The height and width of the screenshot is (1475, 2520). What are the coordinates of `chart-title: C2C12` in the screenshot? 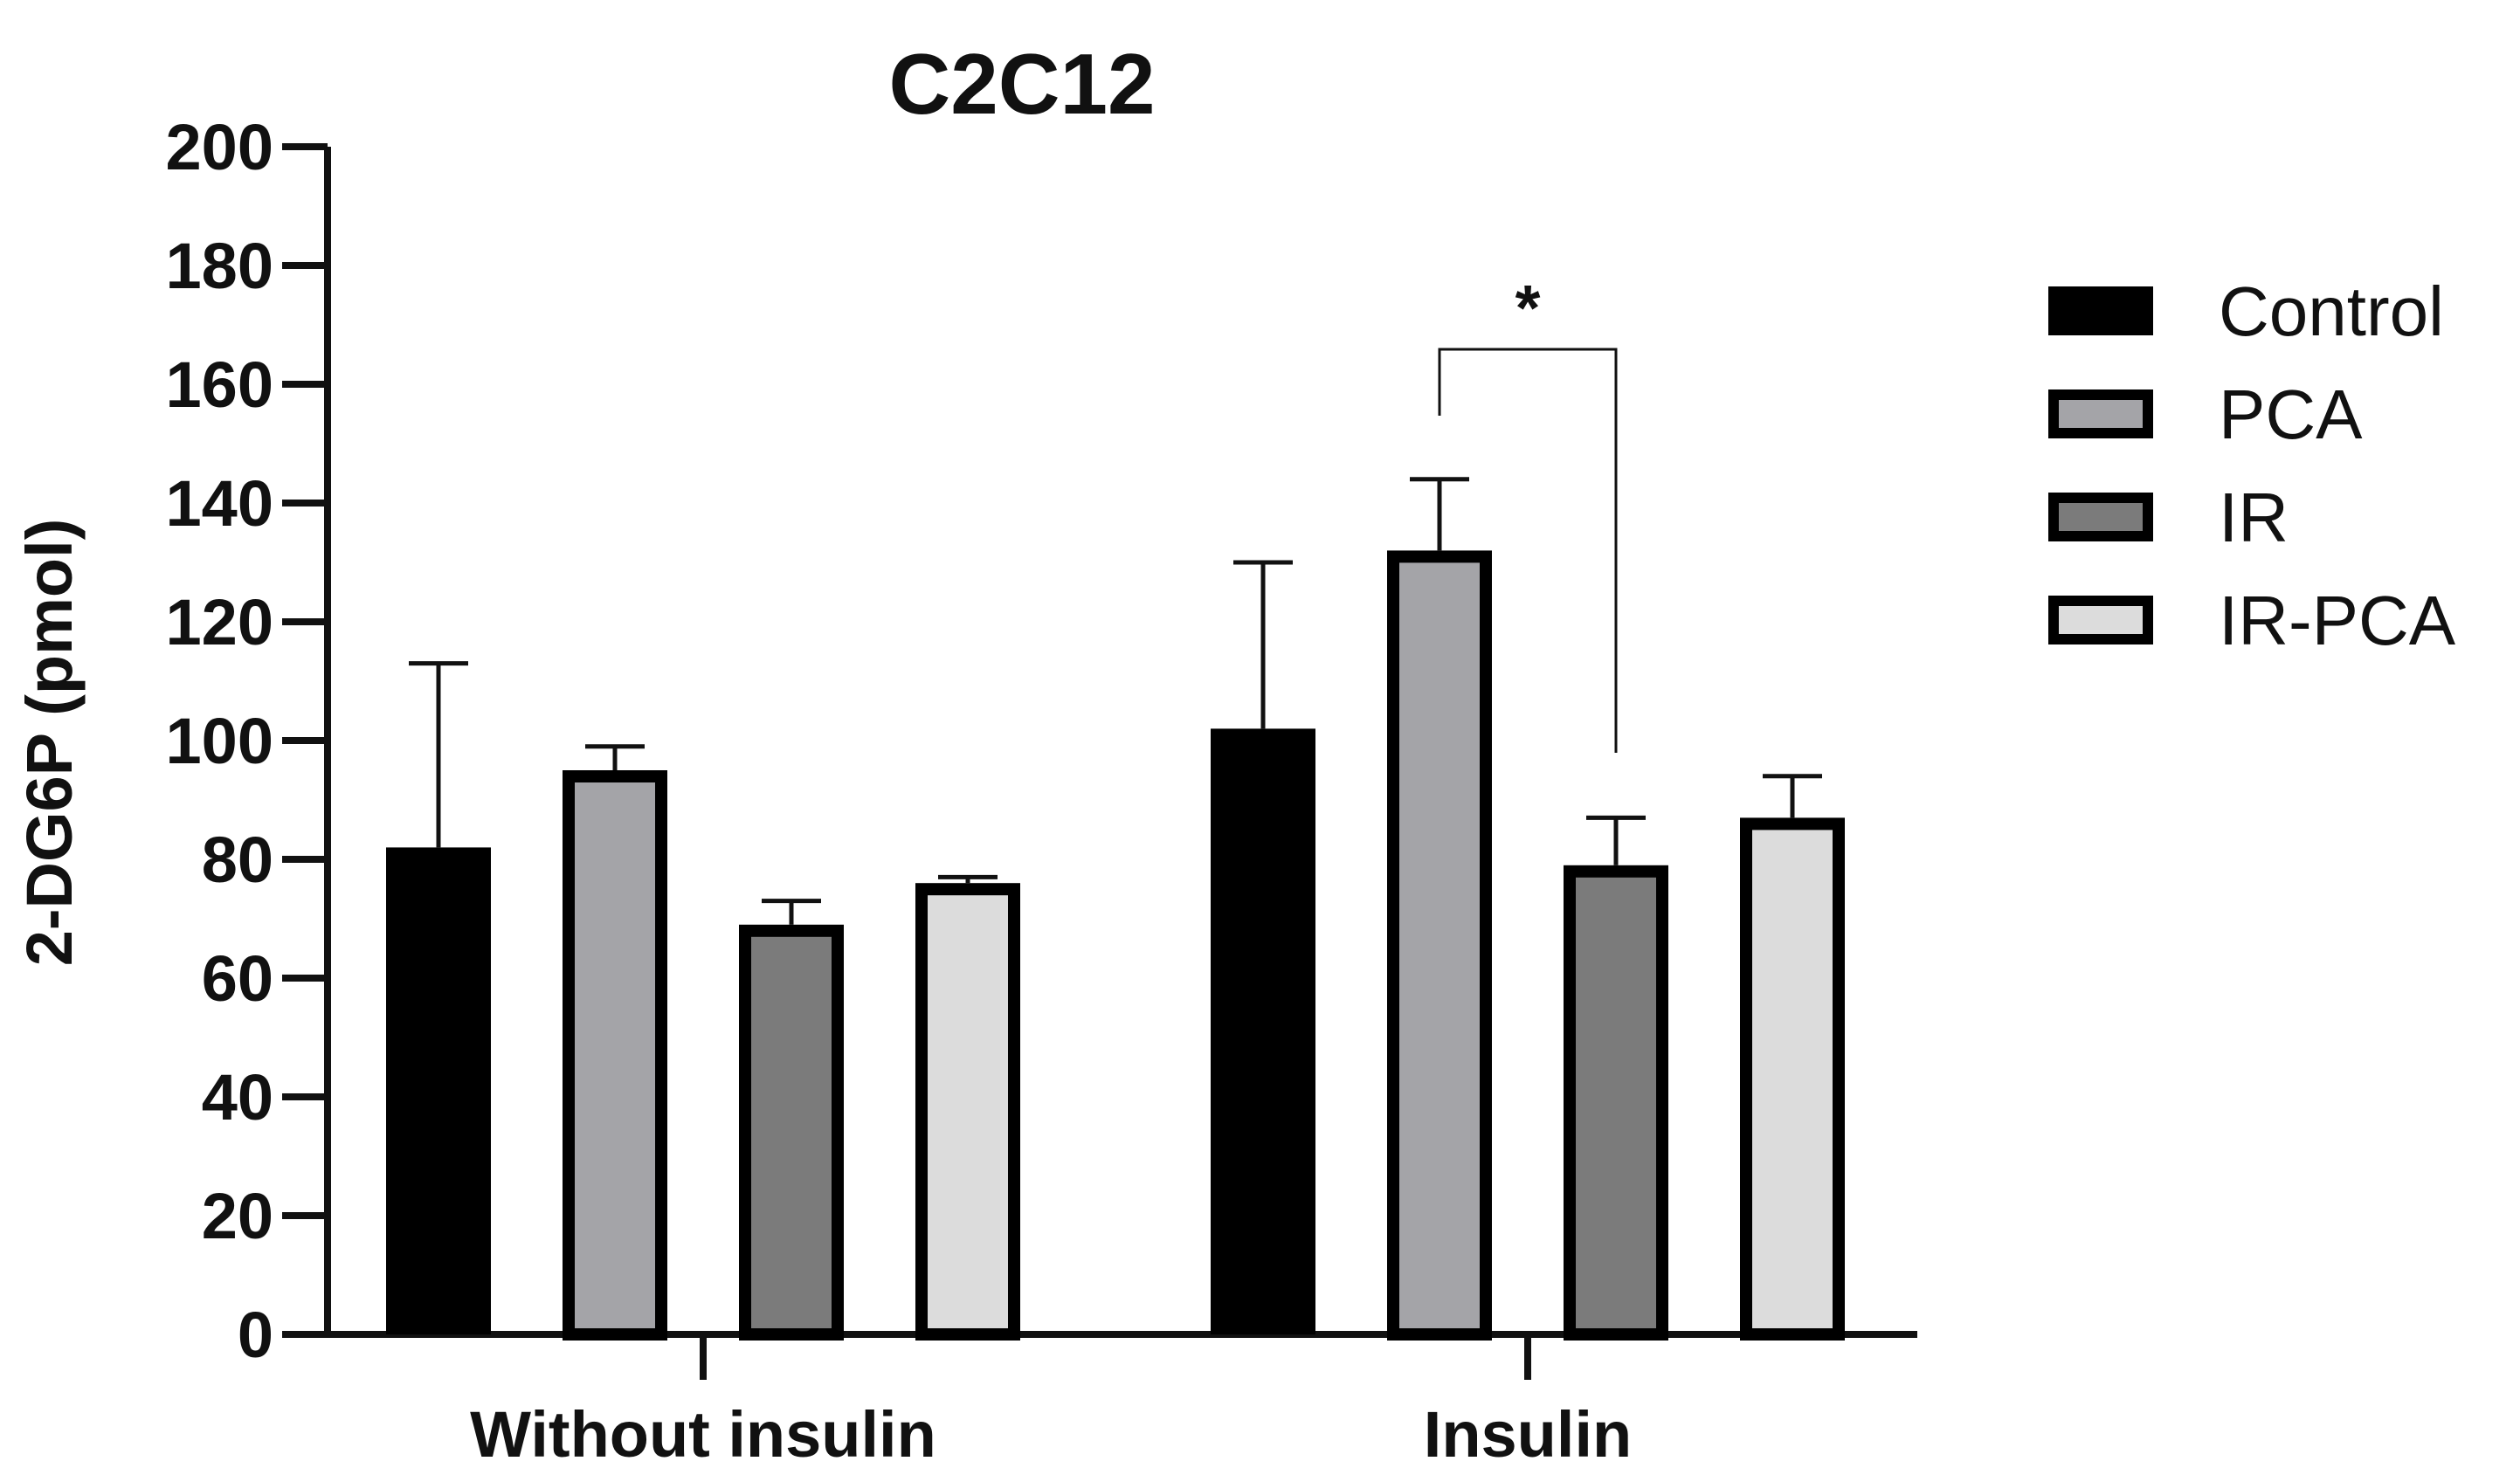 It's located at (1021, 84).